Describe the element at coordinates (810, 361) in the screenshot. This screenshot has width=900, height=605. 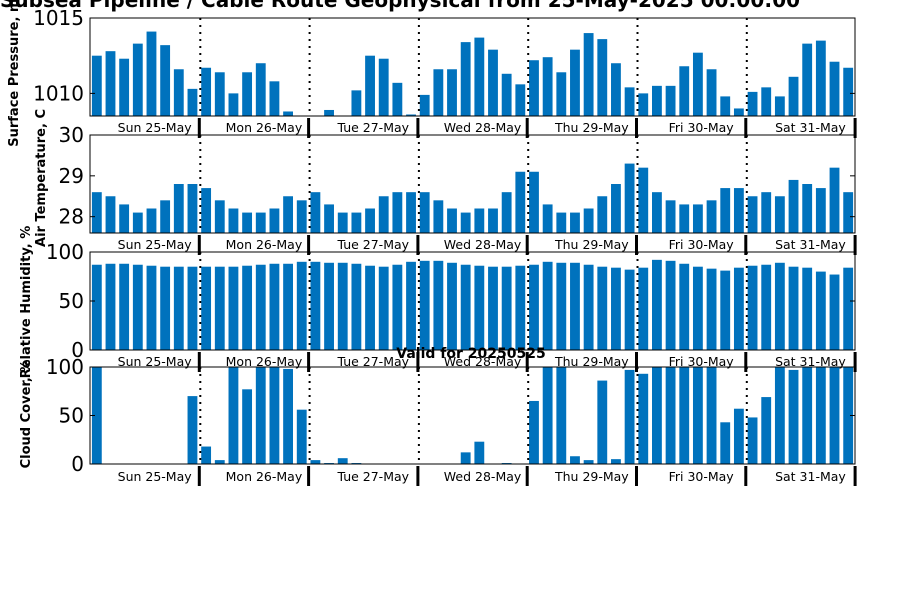
I see `day-label: Sat 31-May` at that location.